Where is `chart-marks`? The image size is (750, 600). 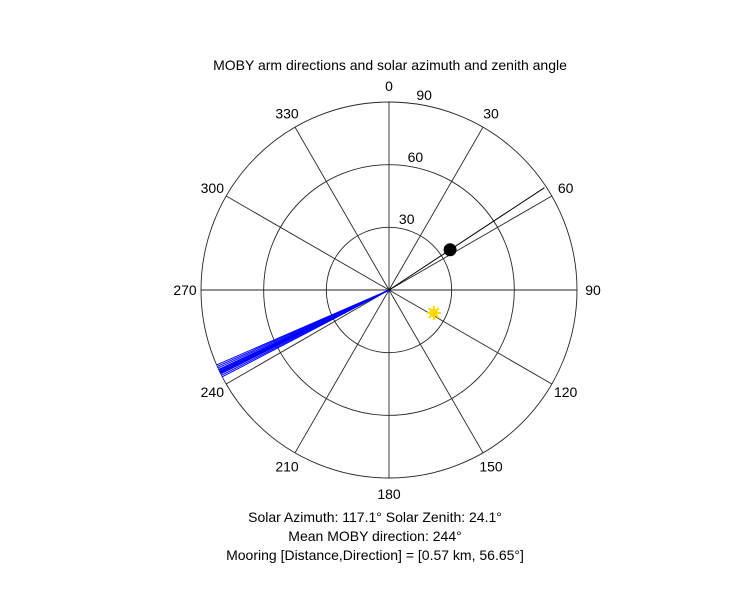 chart-marks is located at coordinates (466, 253).